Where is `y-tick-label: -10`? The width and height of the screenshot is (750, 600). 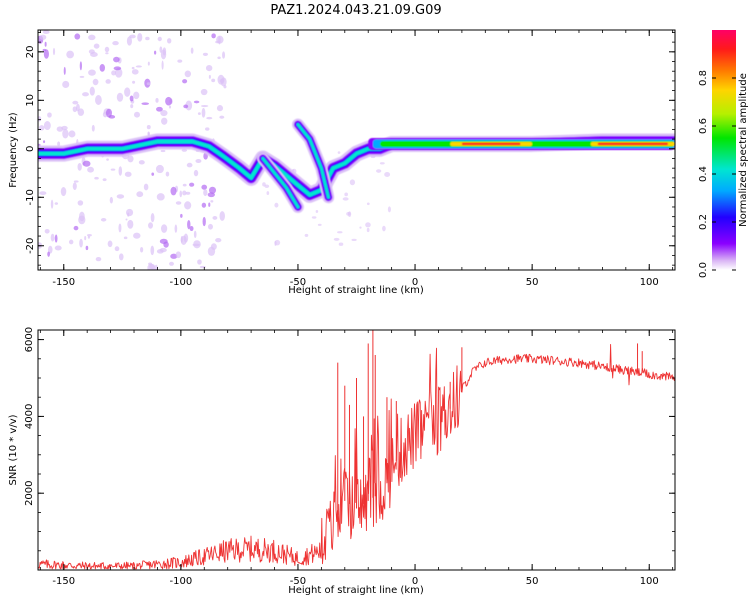 y-tick-label: -10 is located at coordinates (30, 197).